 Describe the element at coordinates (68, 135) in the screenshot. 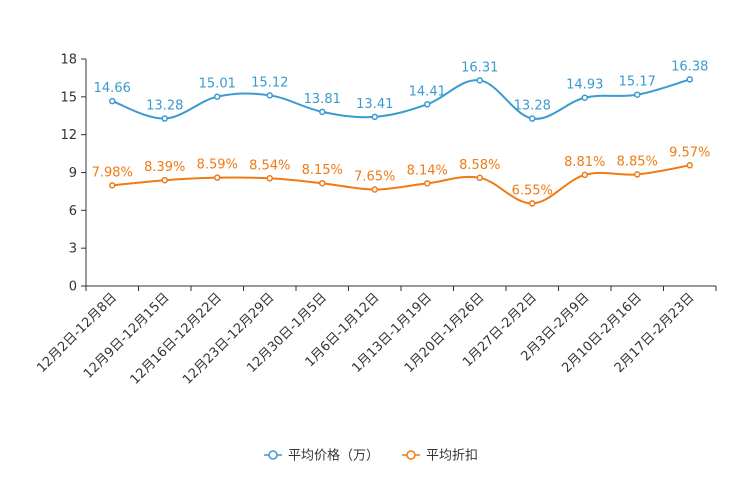

I see `y-tick-label: 12` at that location.